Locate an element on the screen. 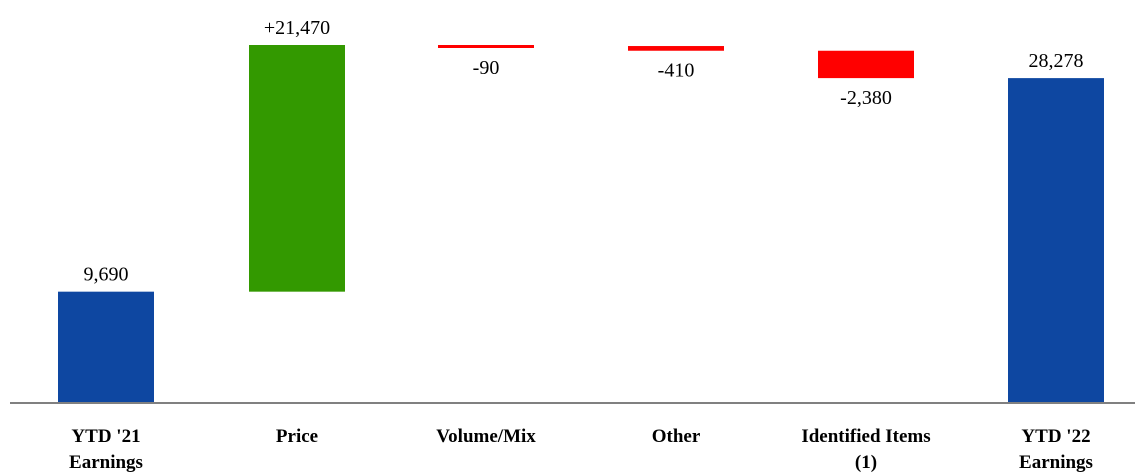  value-label-5: 28,278 is located at coordinates (1056, 61).